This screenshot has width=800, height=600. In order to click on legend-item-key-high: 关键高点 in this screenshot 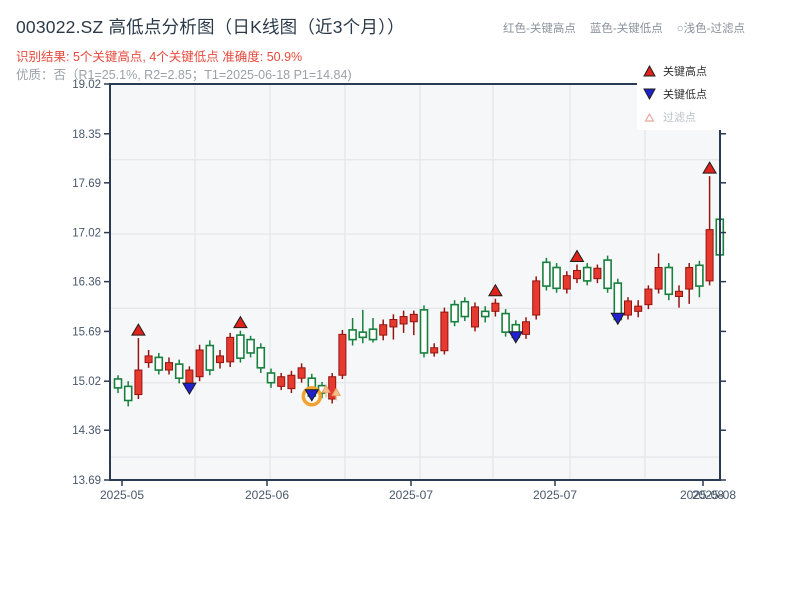, I will do `click(685, 70)`.